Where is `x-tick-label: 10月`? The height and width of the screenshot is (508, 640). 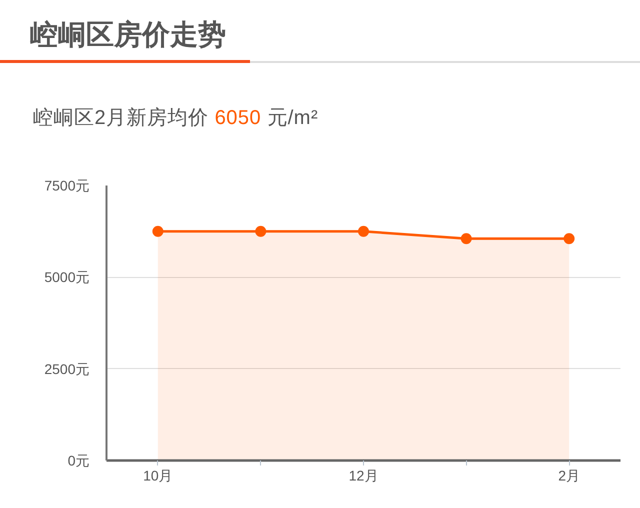
x-tick-label: 10月 is located at coordinates (158, 476).